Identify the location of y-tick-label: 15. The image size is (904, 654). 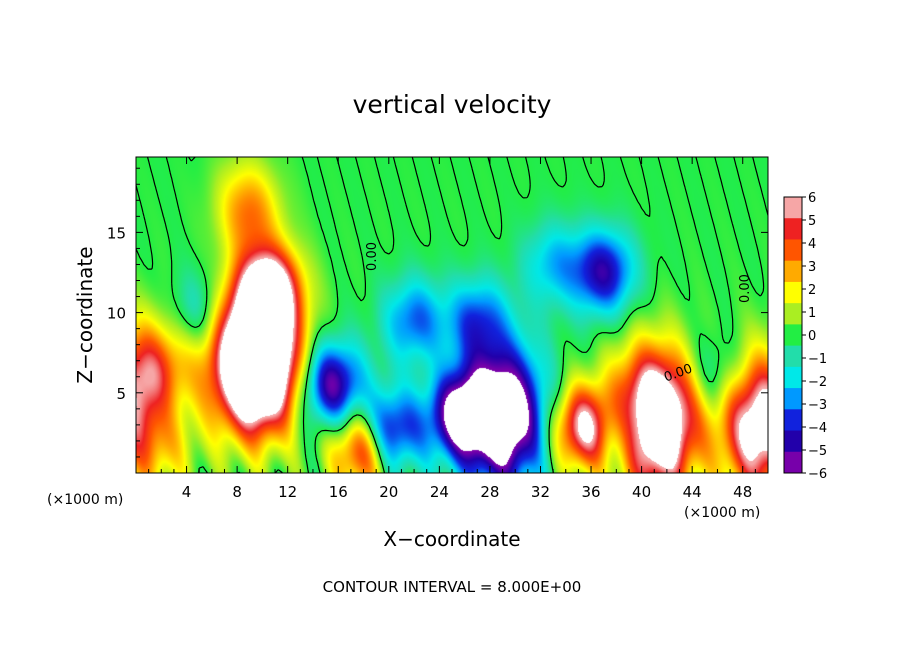
(116, 233).